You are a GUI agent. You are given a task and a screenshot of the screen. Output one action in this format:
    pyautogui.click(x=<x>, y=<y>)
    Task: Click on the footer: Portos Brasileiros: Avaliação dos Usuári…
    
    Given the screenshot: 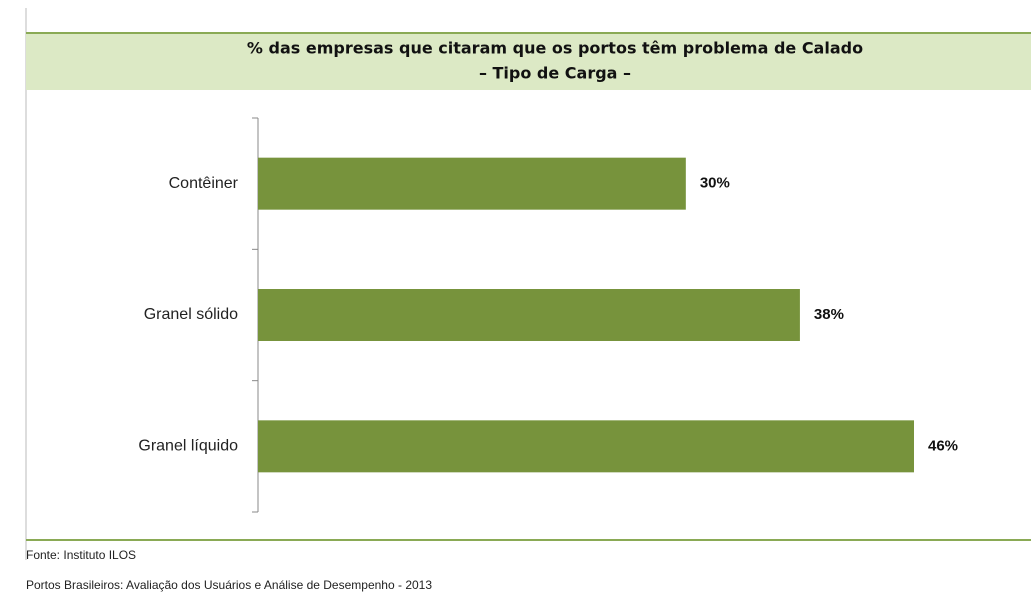 What is the action you would take?
    pyautogui.click(x=229, y=585)
    